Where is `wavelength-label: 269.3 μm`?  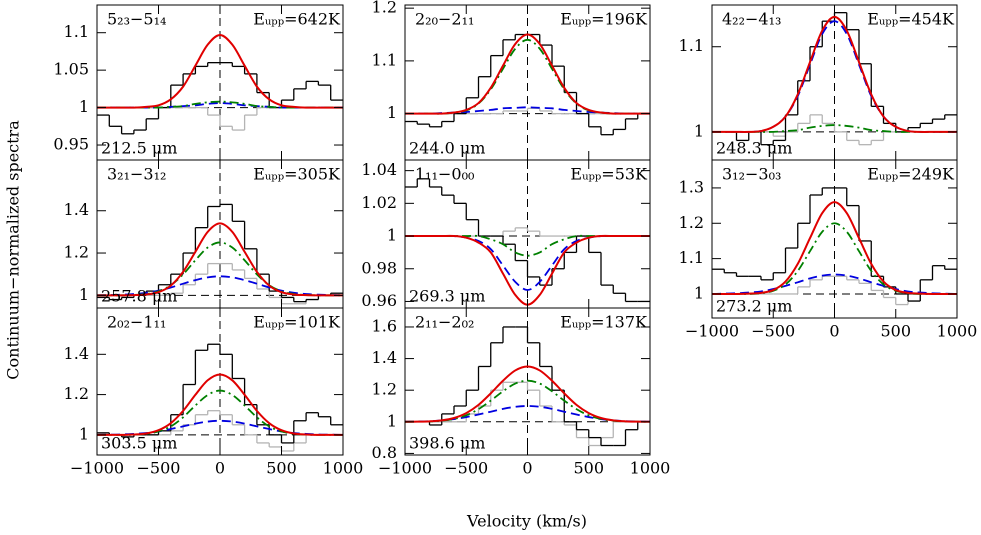
wavelength-label: 269.3 μm is located at coordinates (447, 296).